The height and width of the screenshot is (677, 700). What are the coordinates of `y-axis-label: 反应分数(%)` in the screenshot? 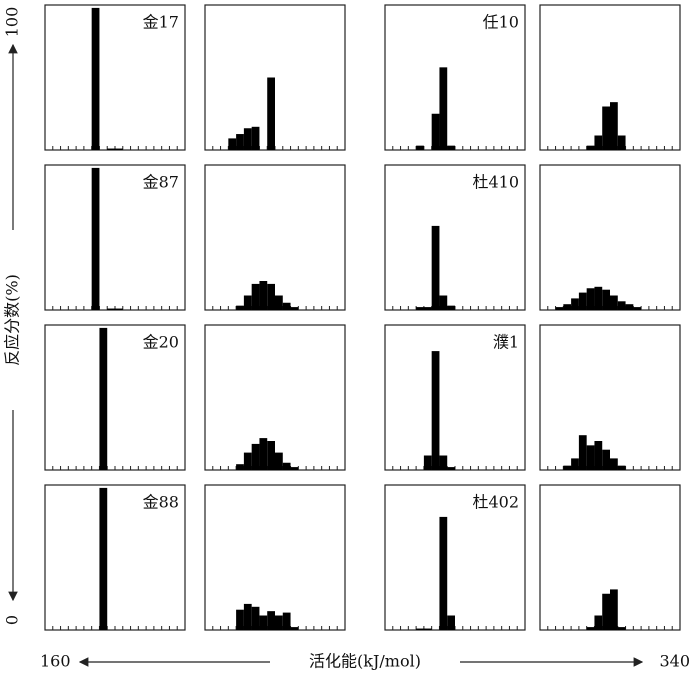 It's located at (12, 320).